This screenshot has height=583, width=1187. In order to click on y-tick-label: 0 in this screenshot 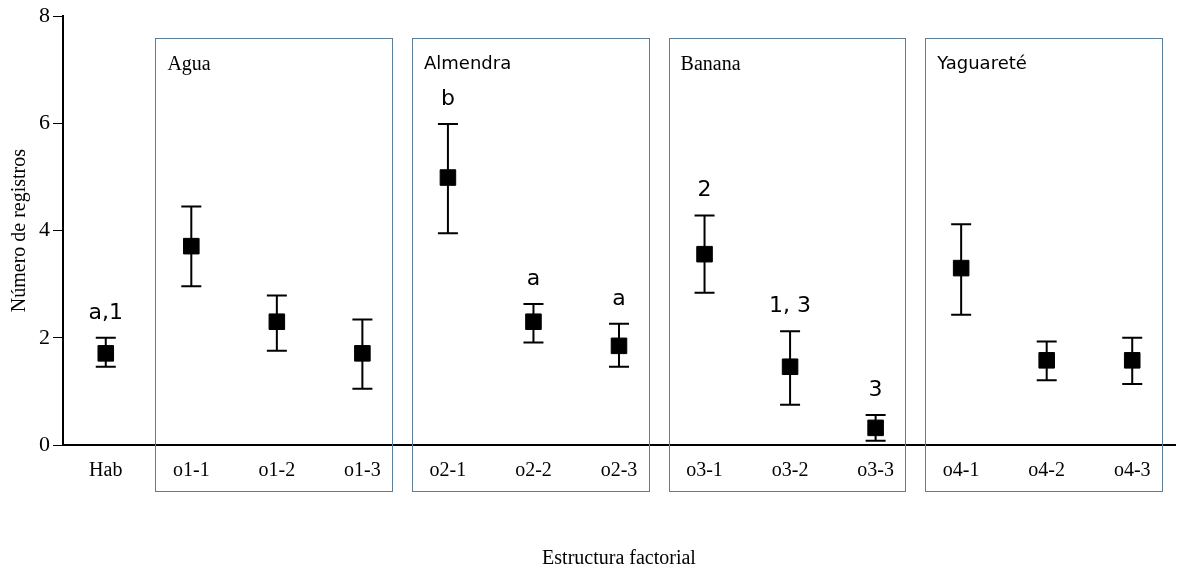, I will do `click(44, 443)`.